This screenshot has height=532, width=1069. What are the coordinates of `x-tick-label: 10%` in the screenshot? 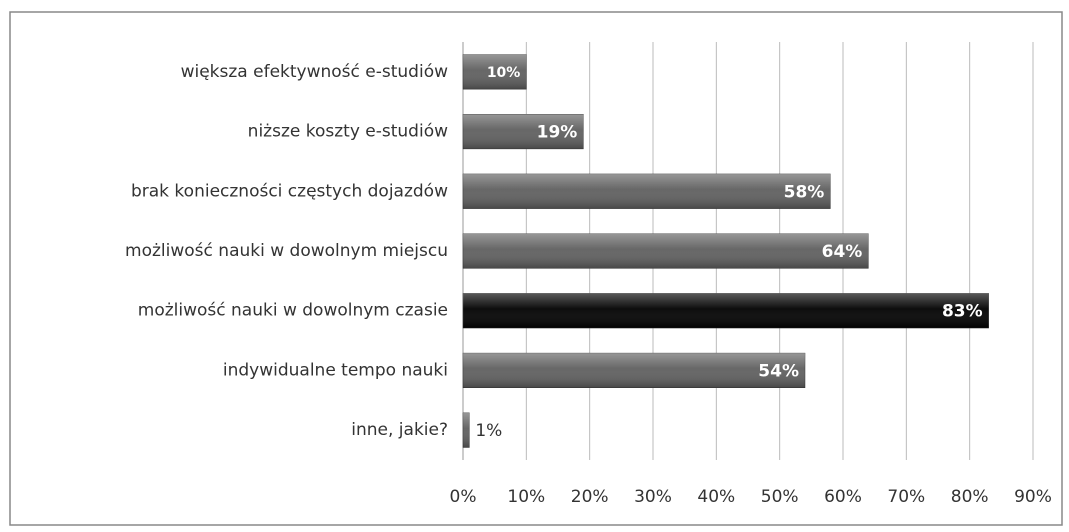 It's located at (526, 497).